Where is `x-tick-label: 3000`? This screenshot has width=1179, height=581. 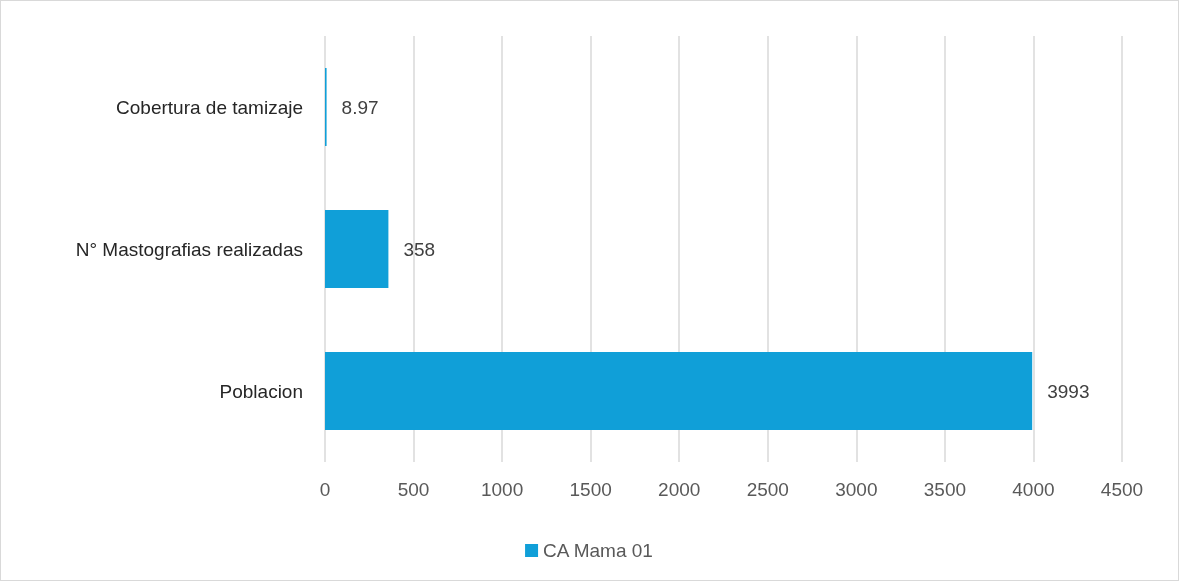 x-tick-label: 3000 is located at coordinates (856, 489).